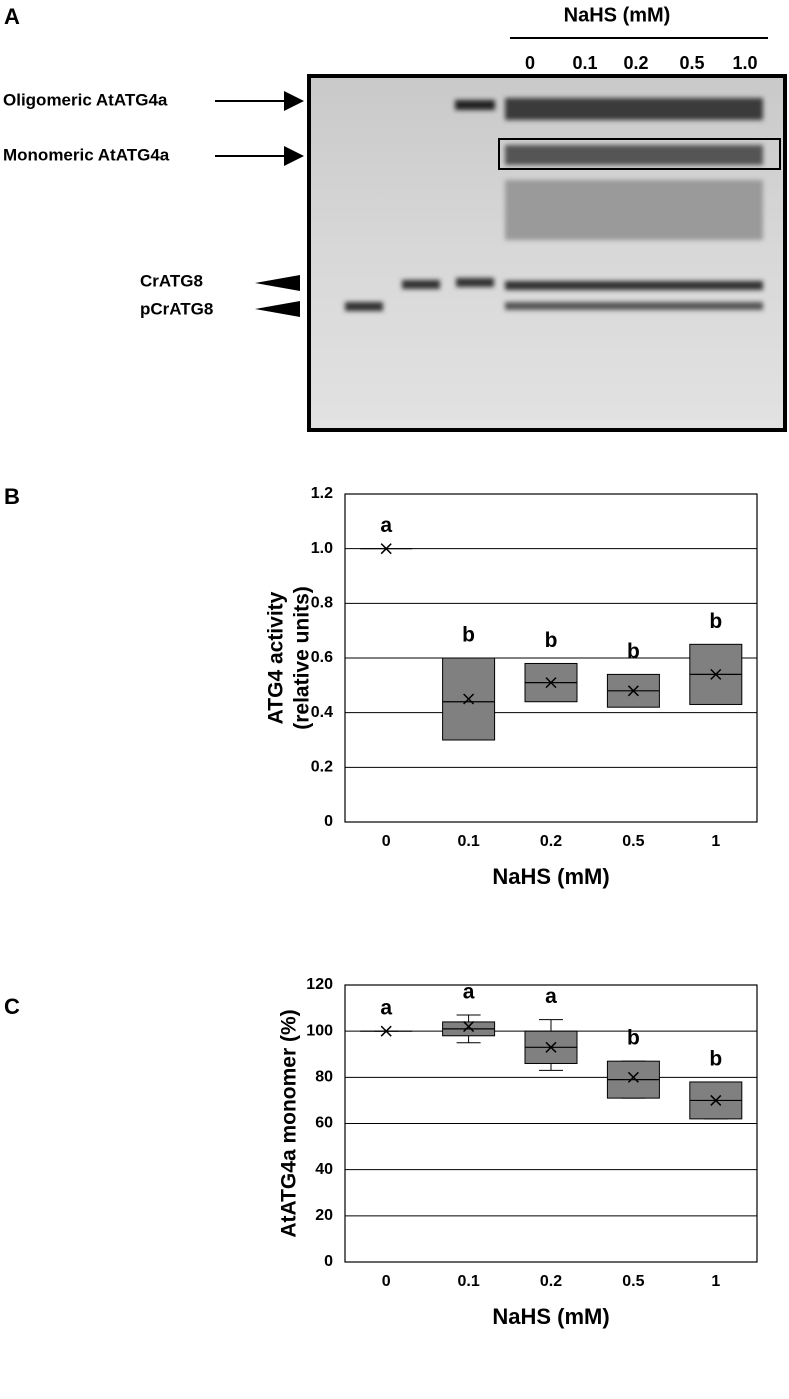 The image size is (789, 1399). What do you see at coordinates (289, 1123) in the screenshot?
I see `y-axis-title: AtATG4a monomer (%)` at bounding box center [289, 1123].